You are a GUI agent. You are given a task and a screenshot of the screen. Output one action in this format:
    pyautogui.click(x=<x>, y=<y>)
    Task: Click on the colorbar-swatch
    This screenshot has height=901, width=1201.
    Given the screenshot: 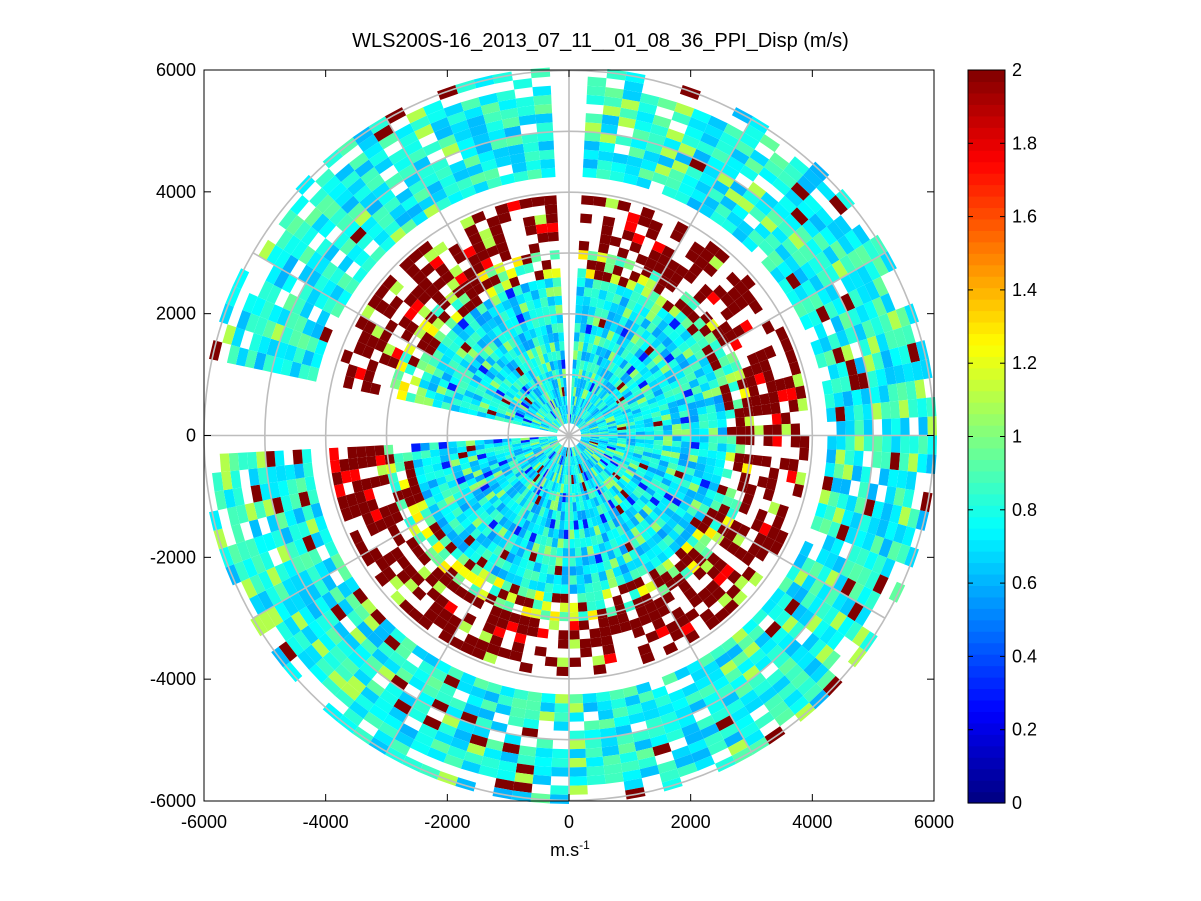 What is the action you would take?
    pyautogui.click(x=986, y=270)
    